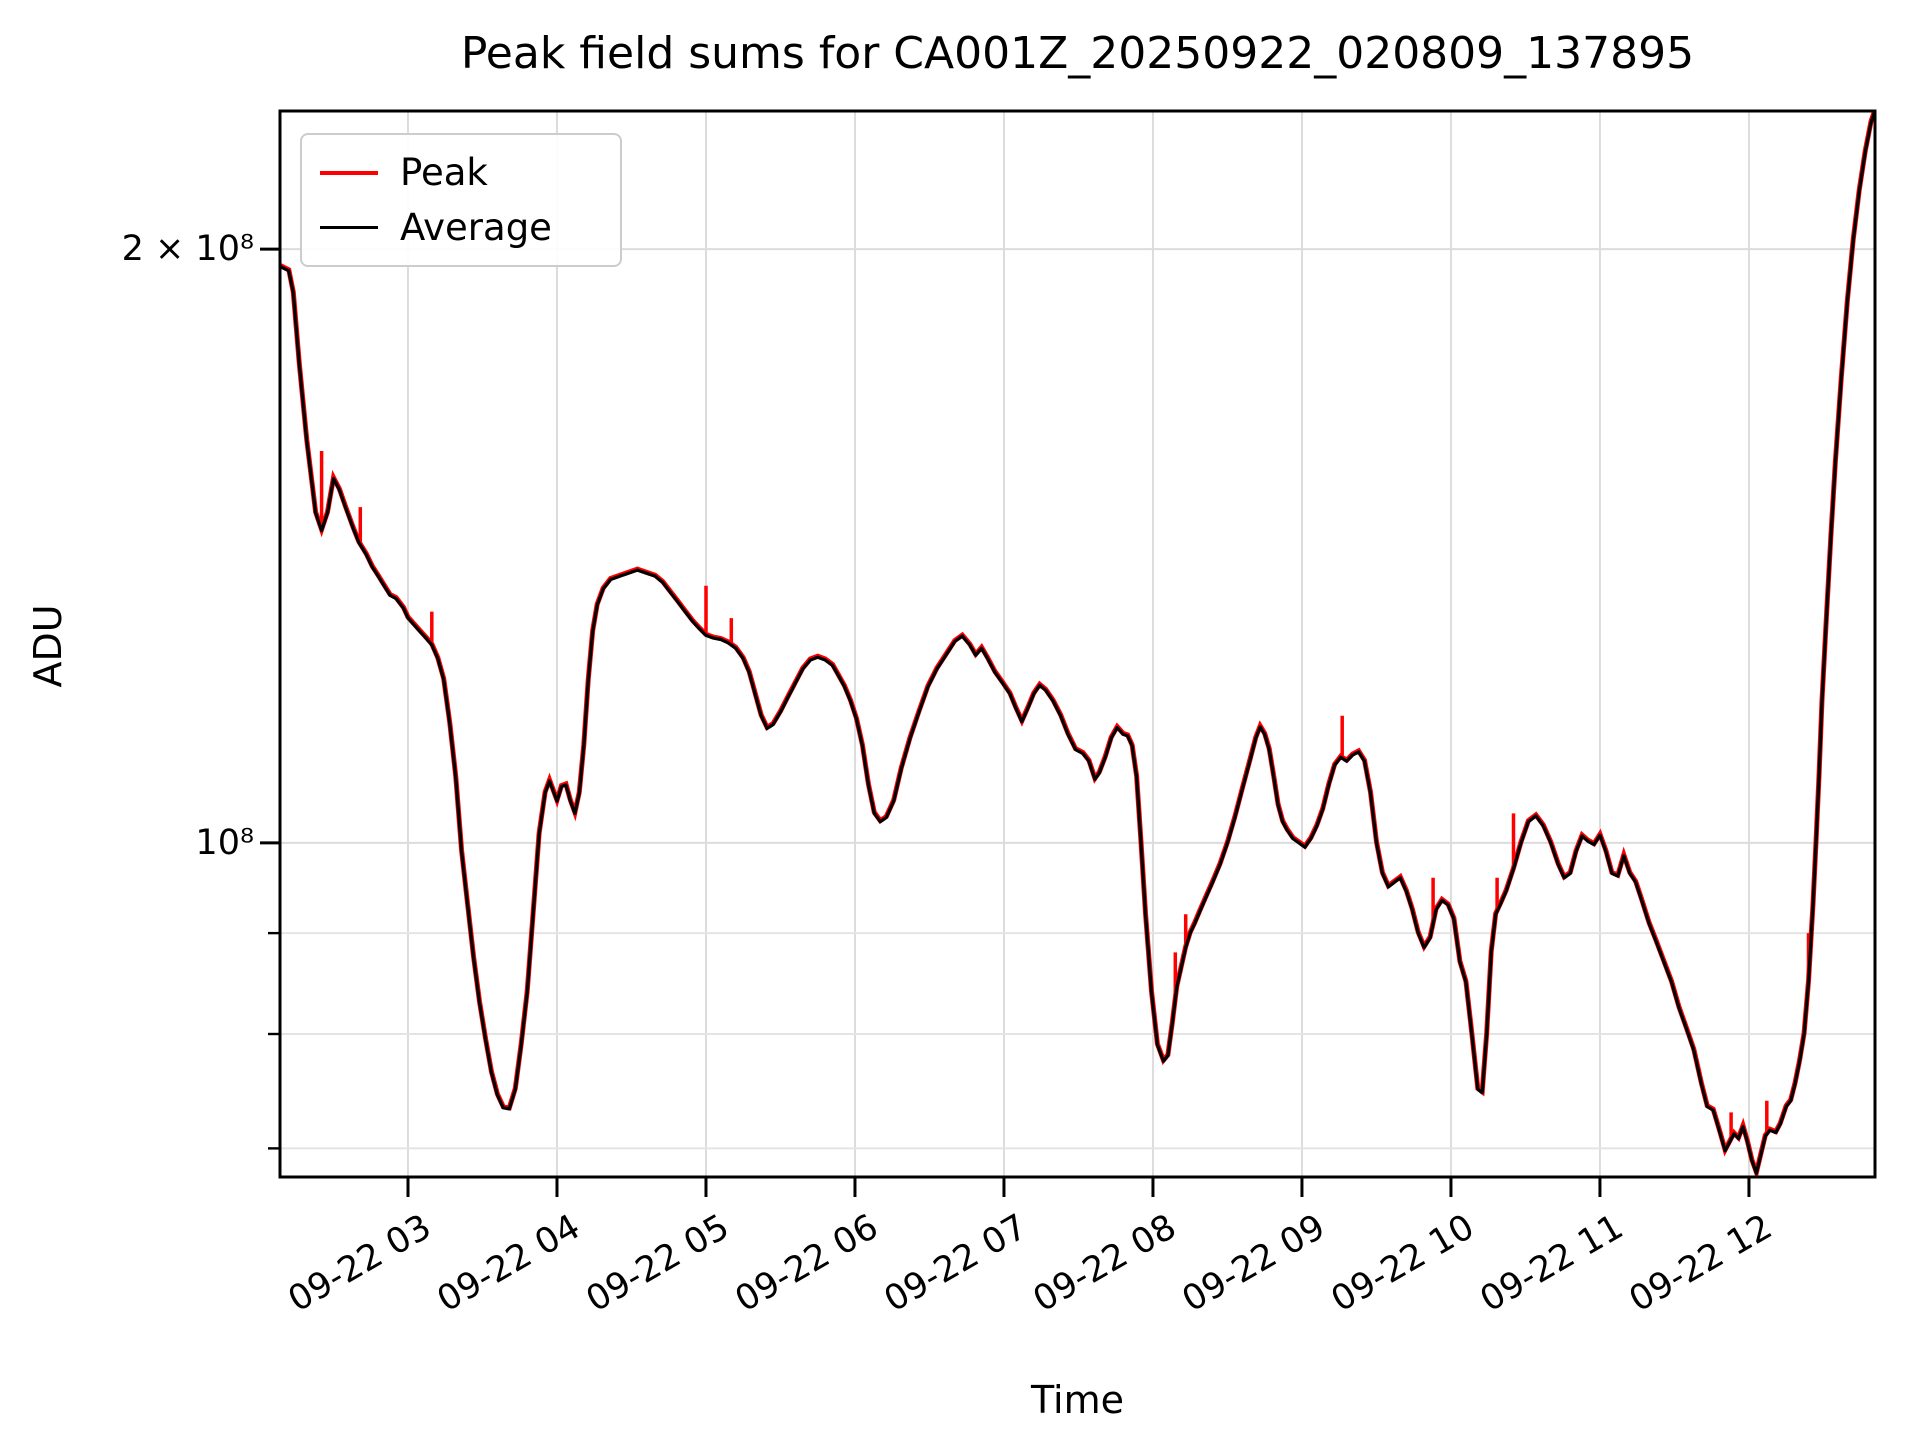  I want to click on legend-label-average: Average, so click(476, 227).